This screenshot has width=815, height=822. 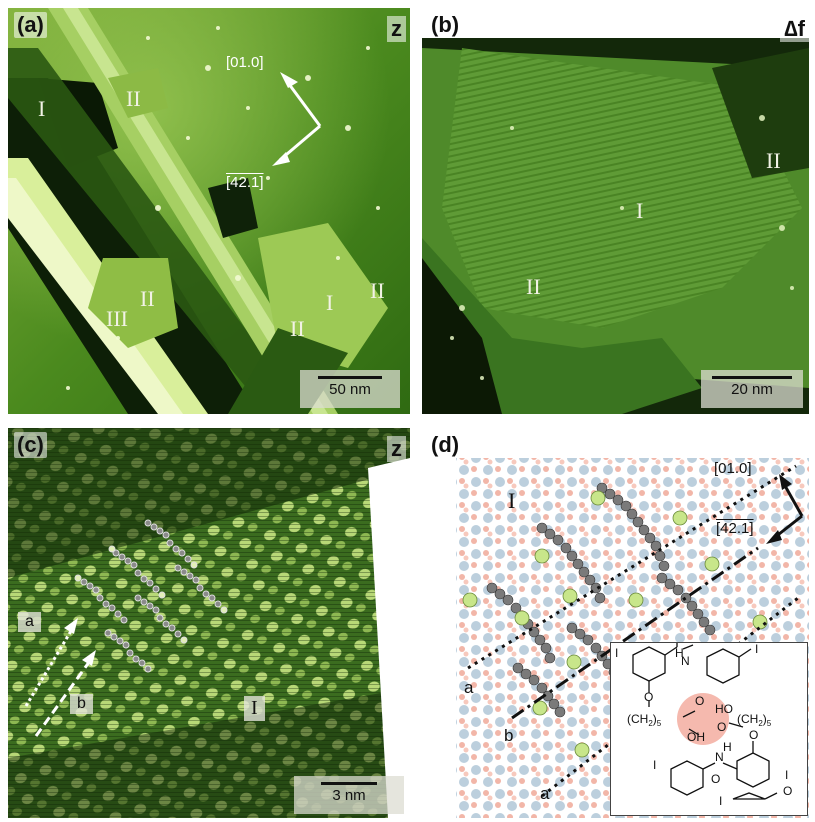 What do you see at coordinates (445, 444) in the screenshot?
I see `panel-d-label: (d)` at bounding box center [445, 444].